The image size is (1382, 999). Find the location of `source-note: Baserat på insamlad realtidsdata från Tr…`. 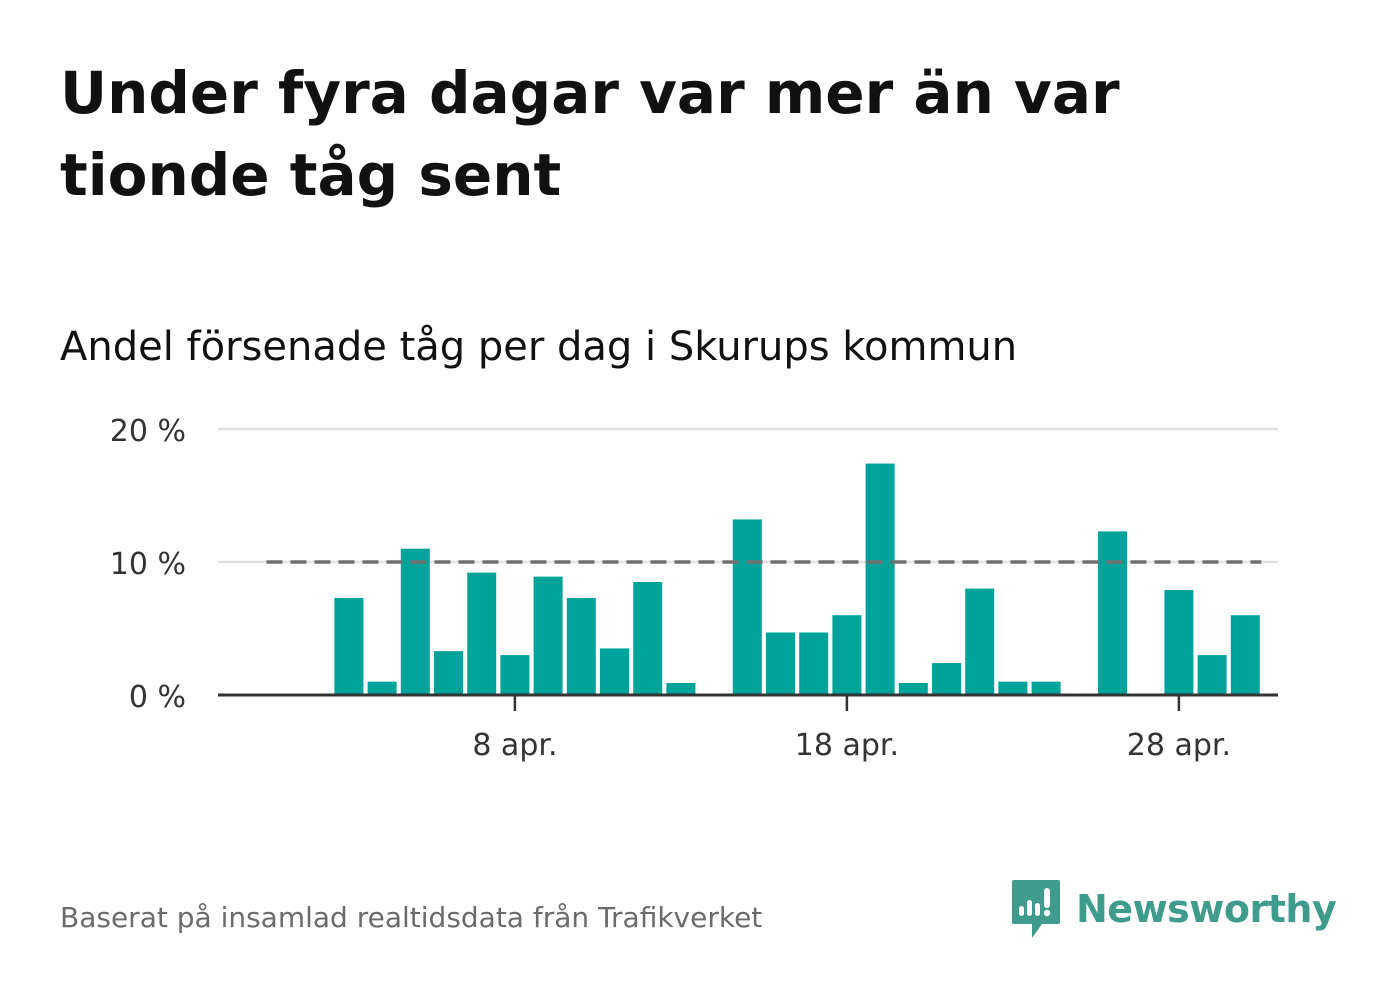

source-note: Baserat på insamlad realtidsdata från Tr… is located at coordinates (411, 917).